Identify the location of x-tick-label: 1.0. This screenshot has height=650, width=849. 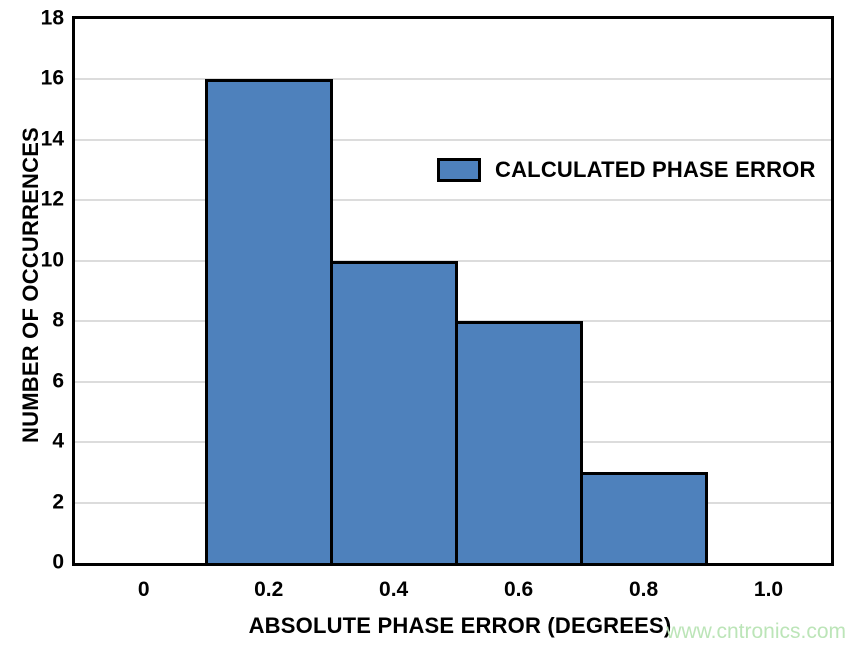
(768, 589).